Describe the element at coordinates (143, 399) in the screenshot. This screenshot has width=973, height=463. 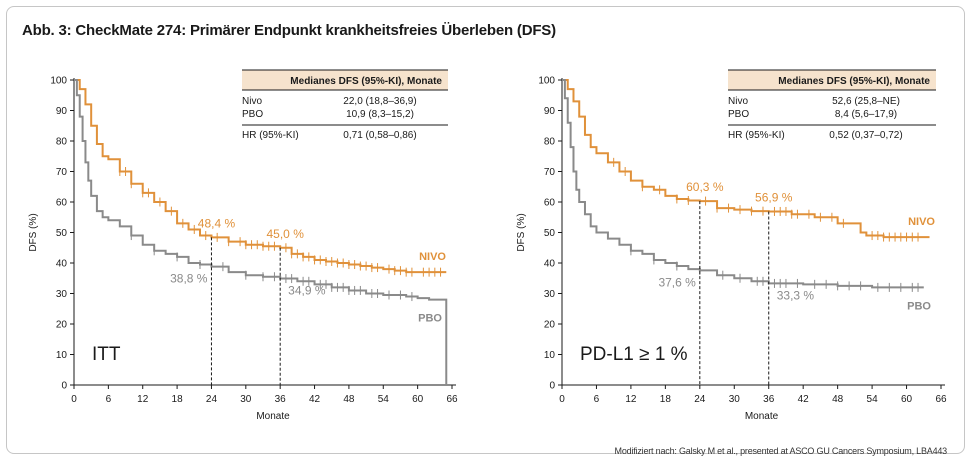
I see `chart0-x-tick-label: 12` at that location.